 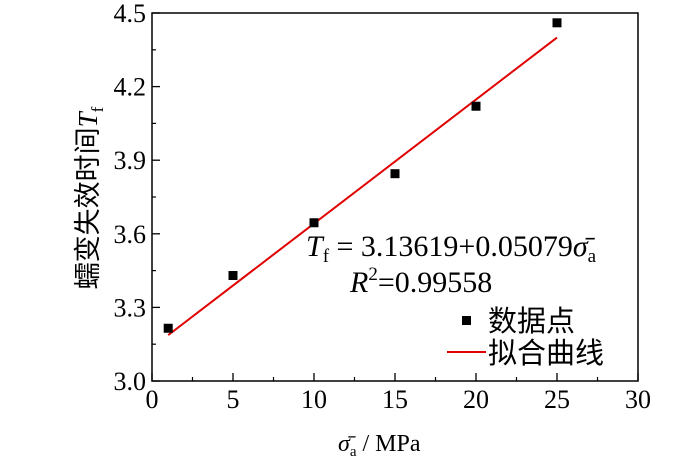 What do you see at coordinates (373, 274) in the screenshot?
I see `r-squared-exponent: 2` at bounding box center [373, 274].